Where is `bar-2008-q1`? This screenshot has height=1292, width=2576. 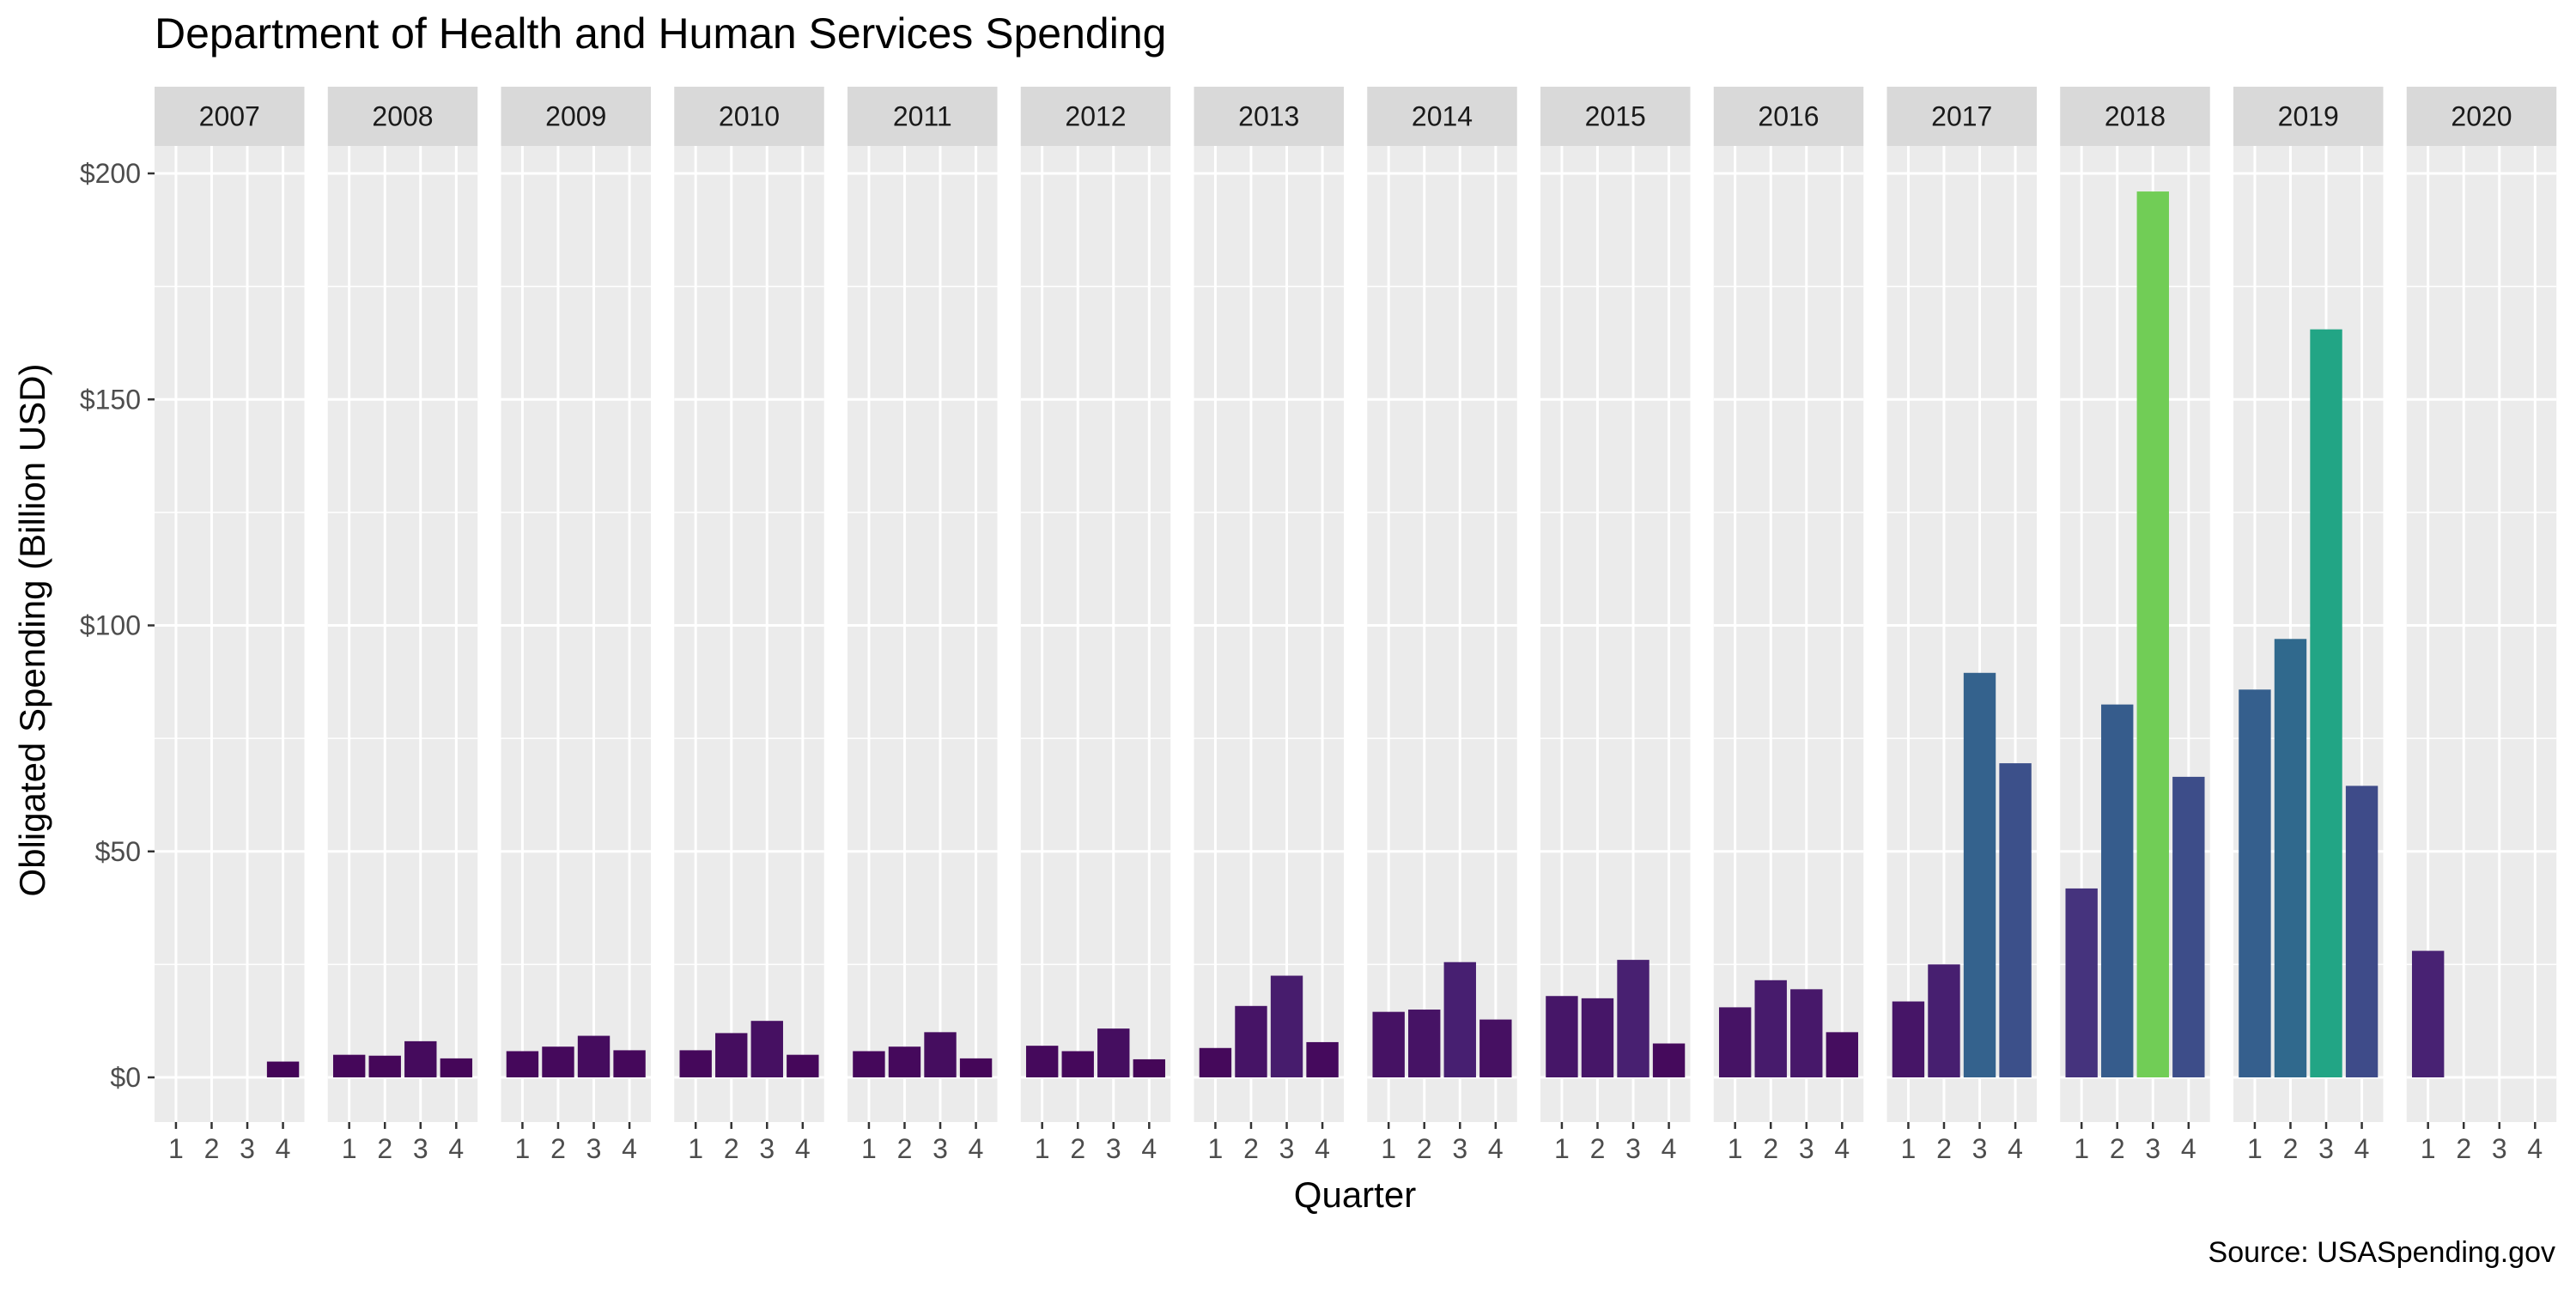
bar-2008-q1 is located at coordinates (349, 1065).